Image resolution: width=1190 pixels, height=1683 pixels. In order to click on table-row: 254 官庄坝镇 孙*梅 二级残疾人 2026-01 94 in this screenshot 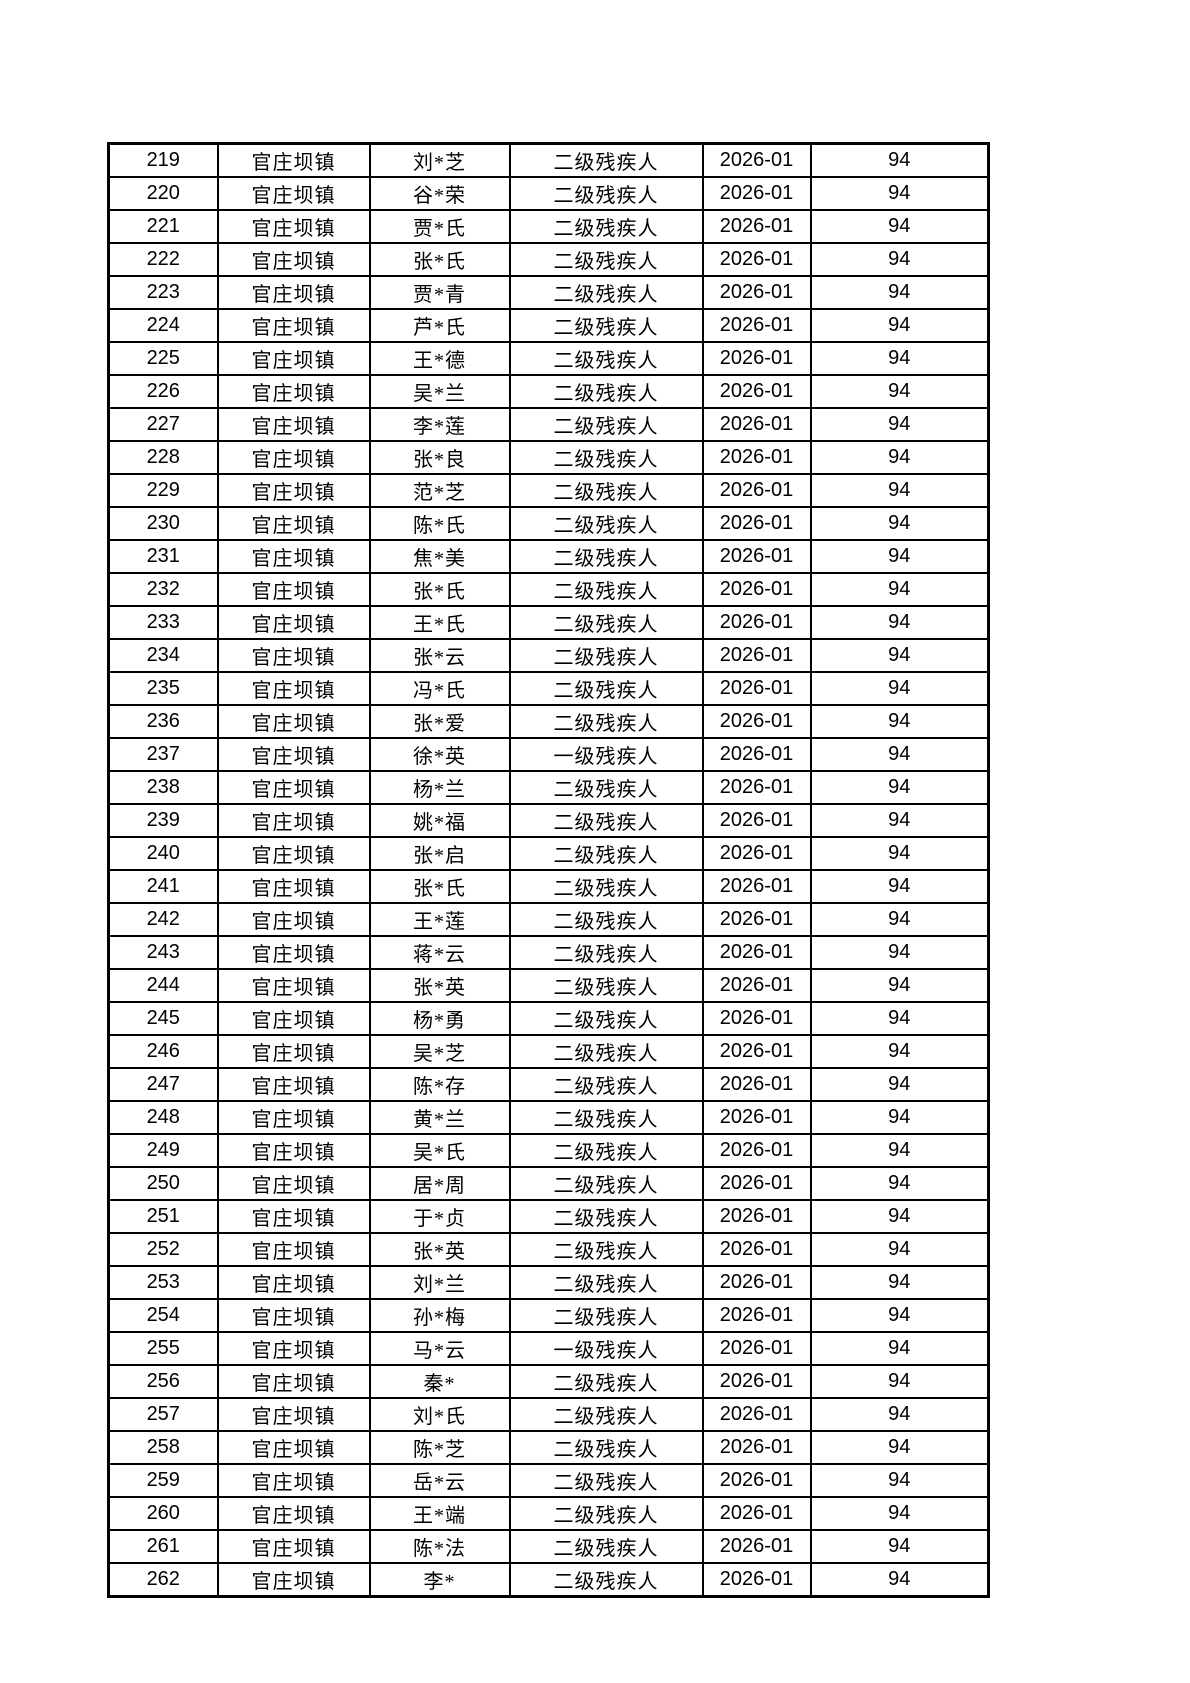, I will do `click(548, 1315)`.